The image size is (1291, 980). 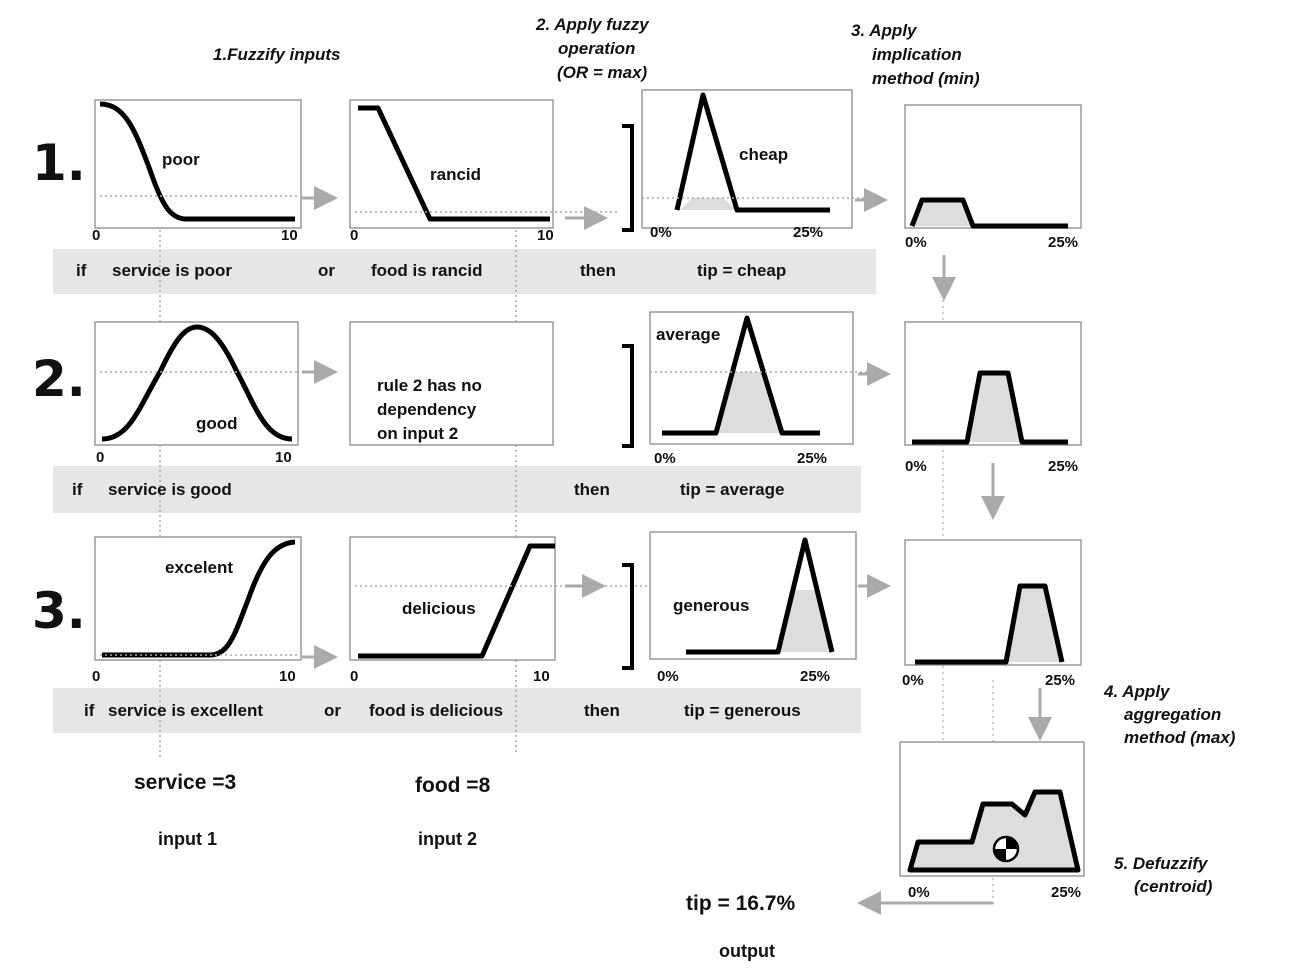 What do you see at coordinates (541, 676) in the screenshot?
I see `tick-r3-in2-max: 10` at bounding box center [541, 676].